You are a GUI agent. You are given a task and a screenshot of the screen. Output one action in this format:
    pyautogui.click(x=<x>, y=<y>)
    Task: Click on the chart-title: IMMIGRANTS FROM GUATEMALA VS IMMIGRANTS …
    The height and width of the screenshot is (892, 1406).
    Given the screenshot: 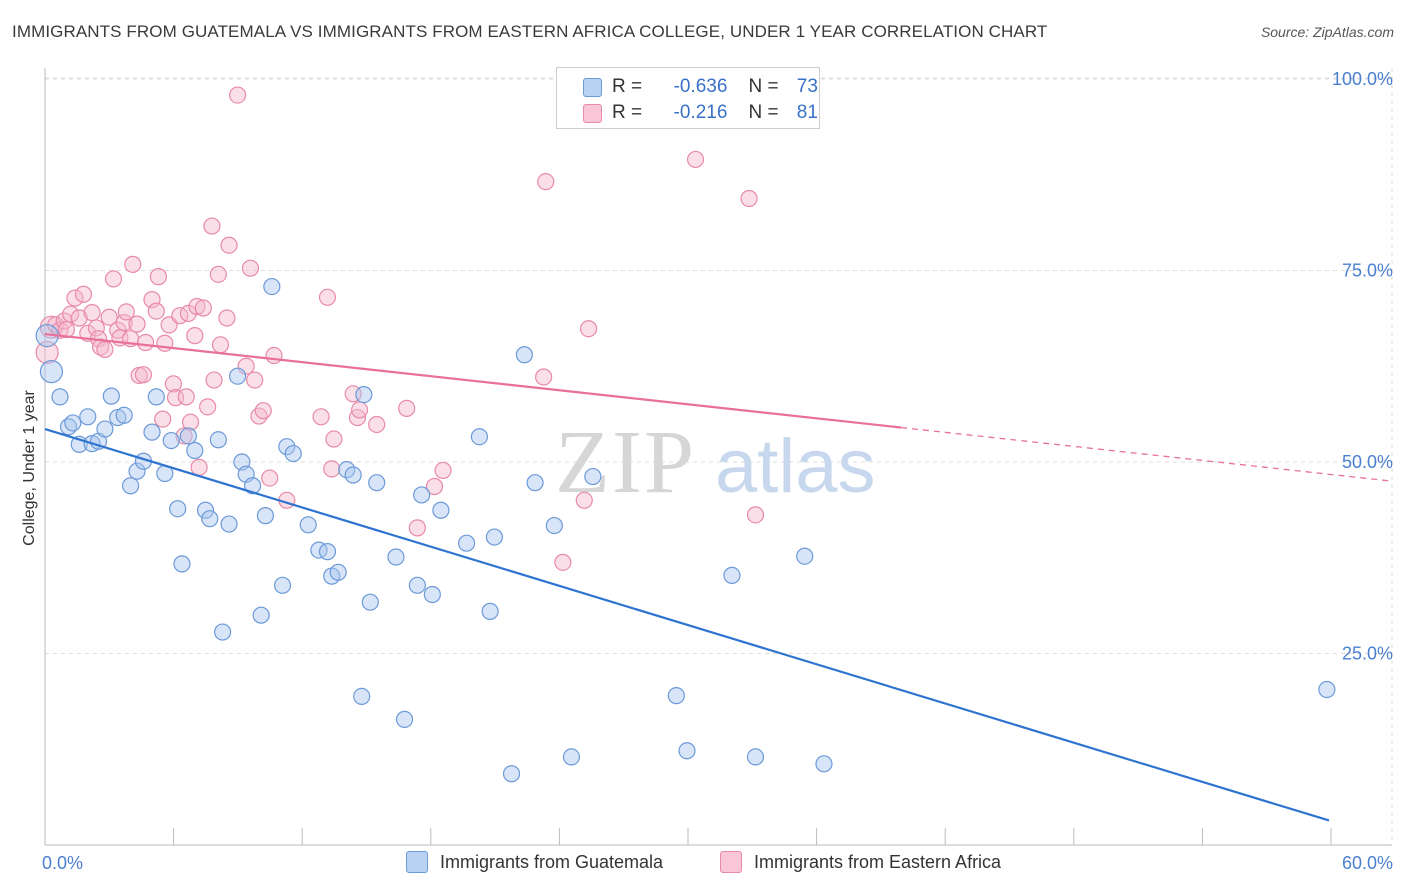 What is the action you would take?
    pyautogui.click(x=530, y=31)
    